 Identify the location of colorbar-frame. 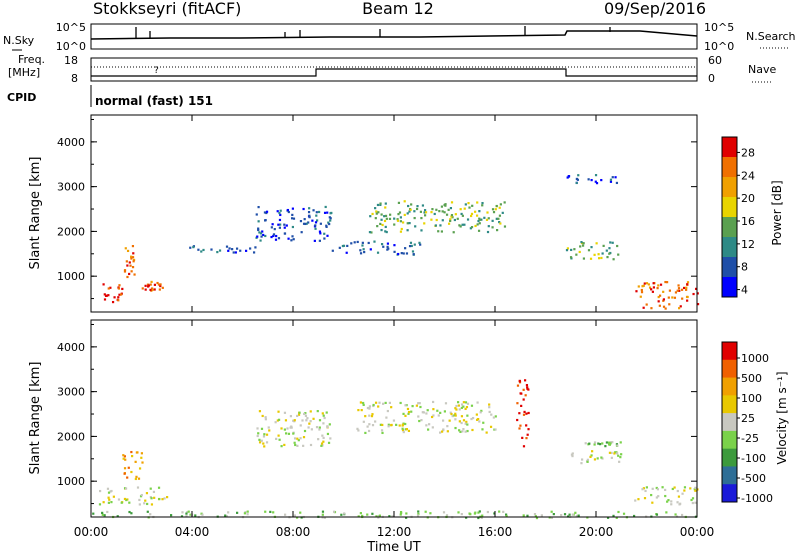
(729, 217).